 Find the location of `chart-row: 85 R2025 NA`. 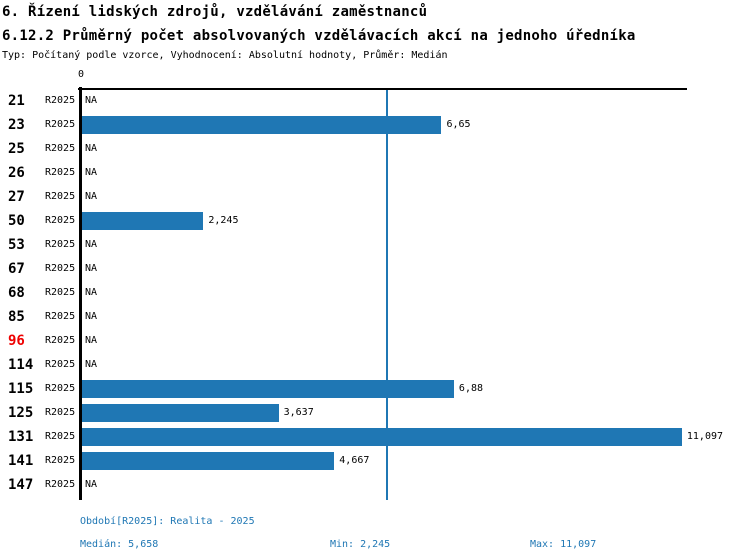

chart-row: 85 R2025 NA is located at coordinates (375, 317).